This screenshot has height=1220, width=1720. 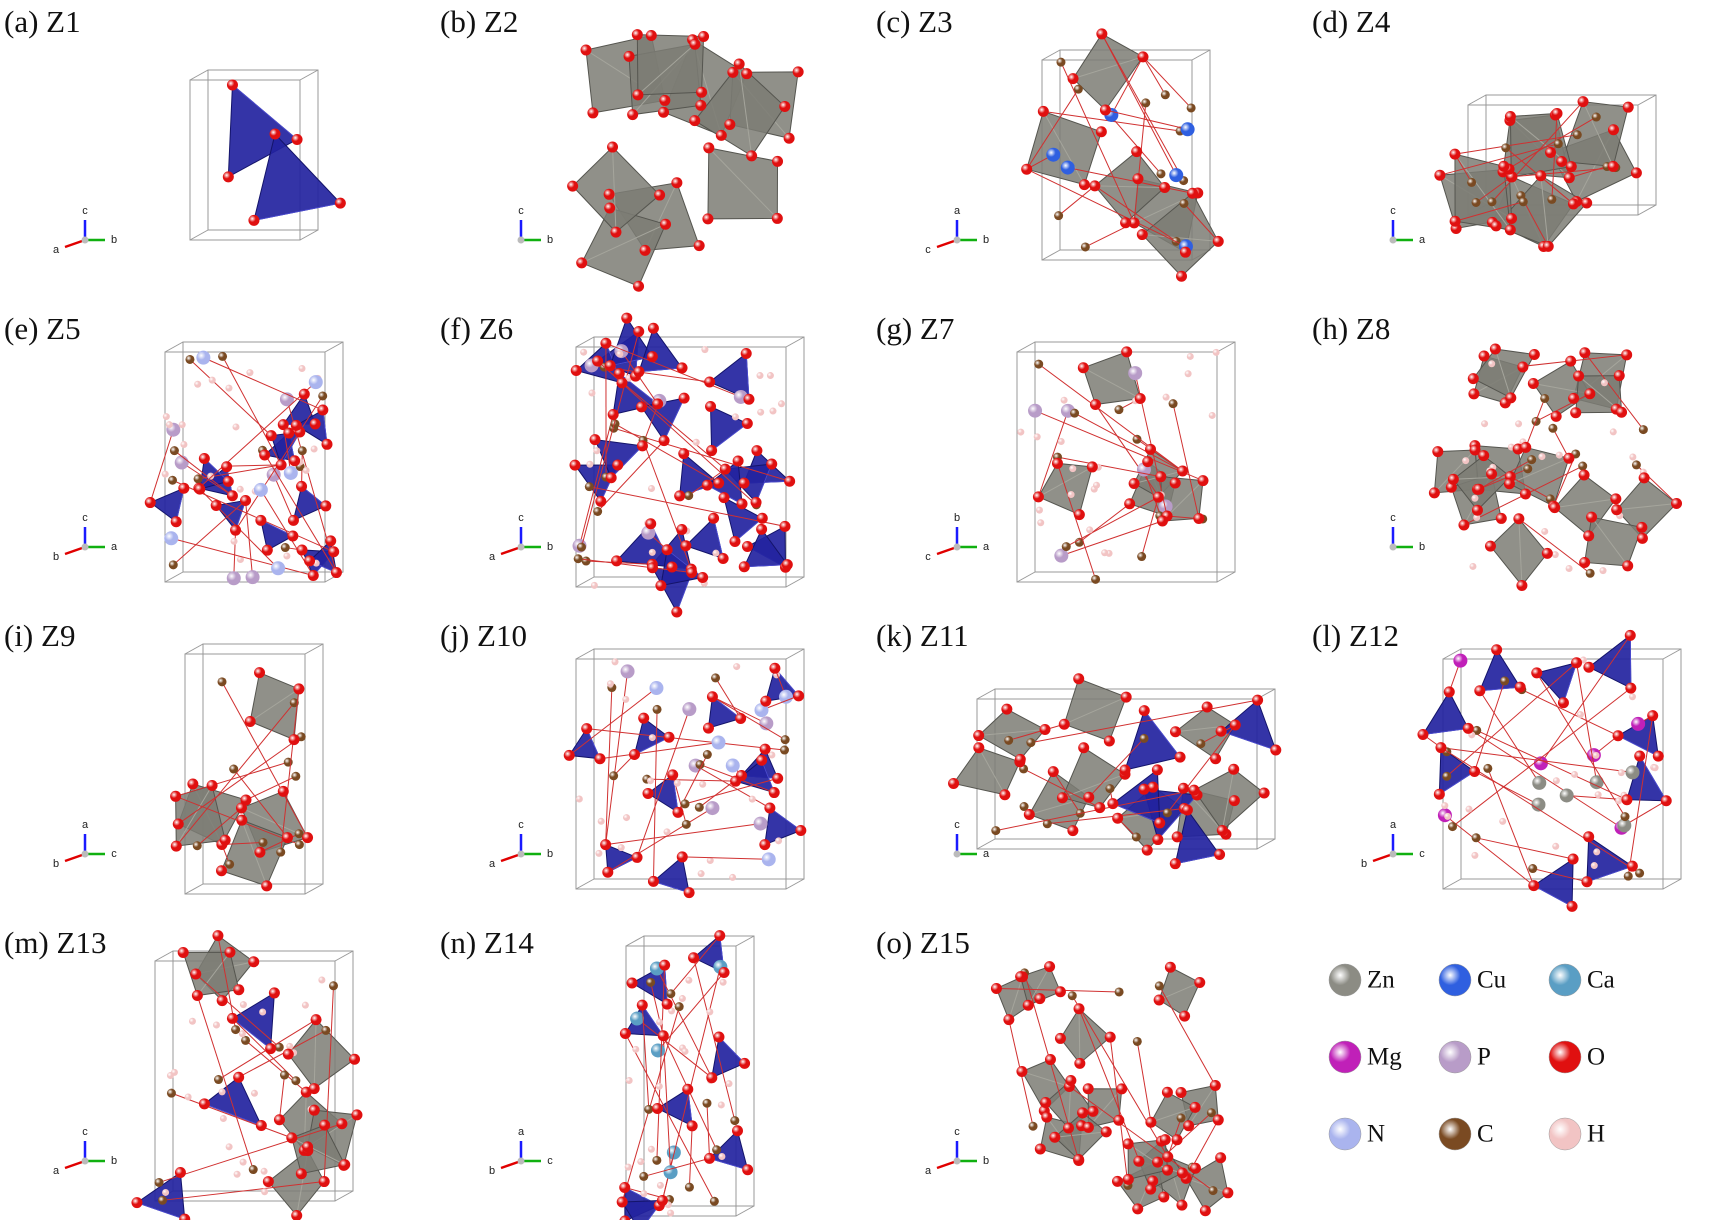 What do you see at coordinates (1455, 1057) in the screenshot?
I see `legend-swatch` at bounding box center [1455, 1057].